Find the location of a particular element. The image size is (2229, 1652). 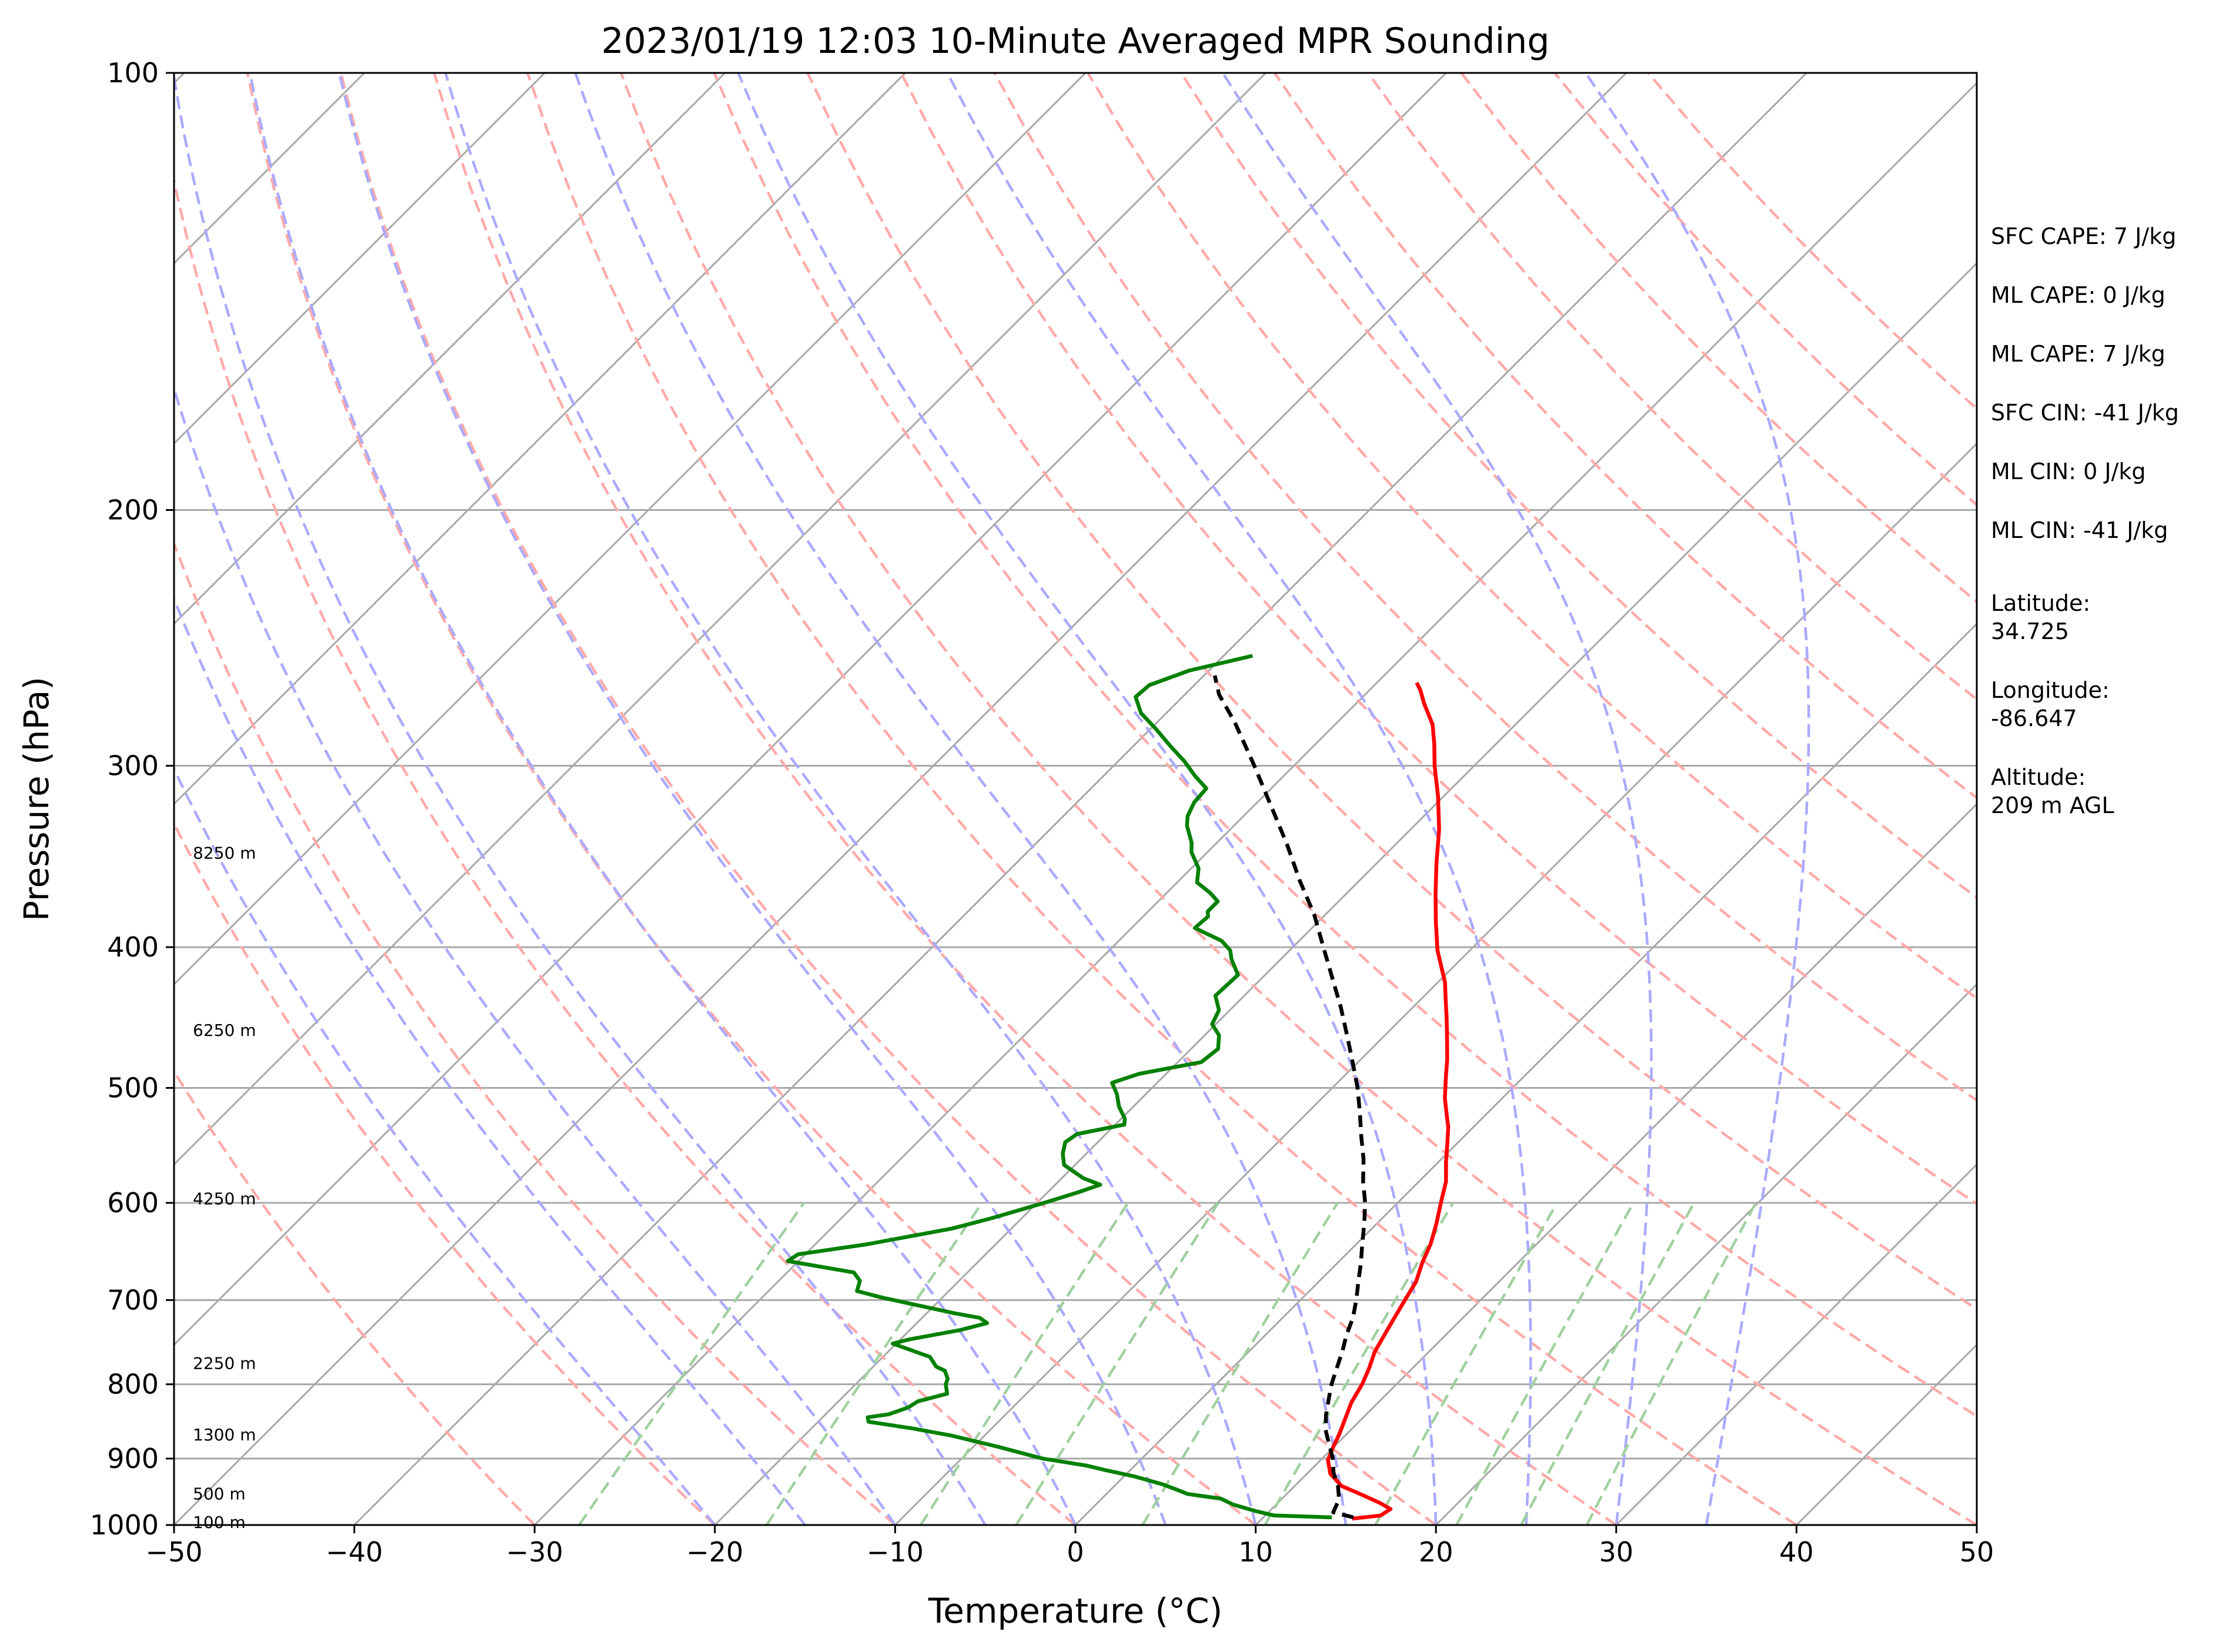

x-axis-label: Temperature (°C) is located at coordinates (1075, 1611).